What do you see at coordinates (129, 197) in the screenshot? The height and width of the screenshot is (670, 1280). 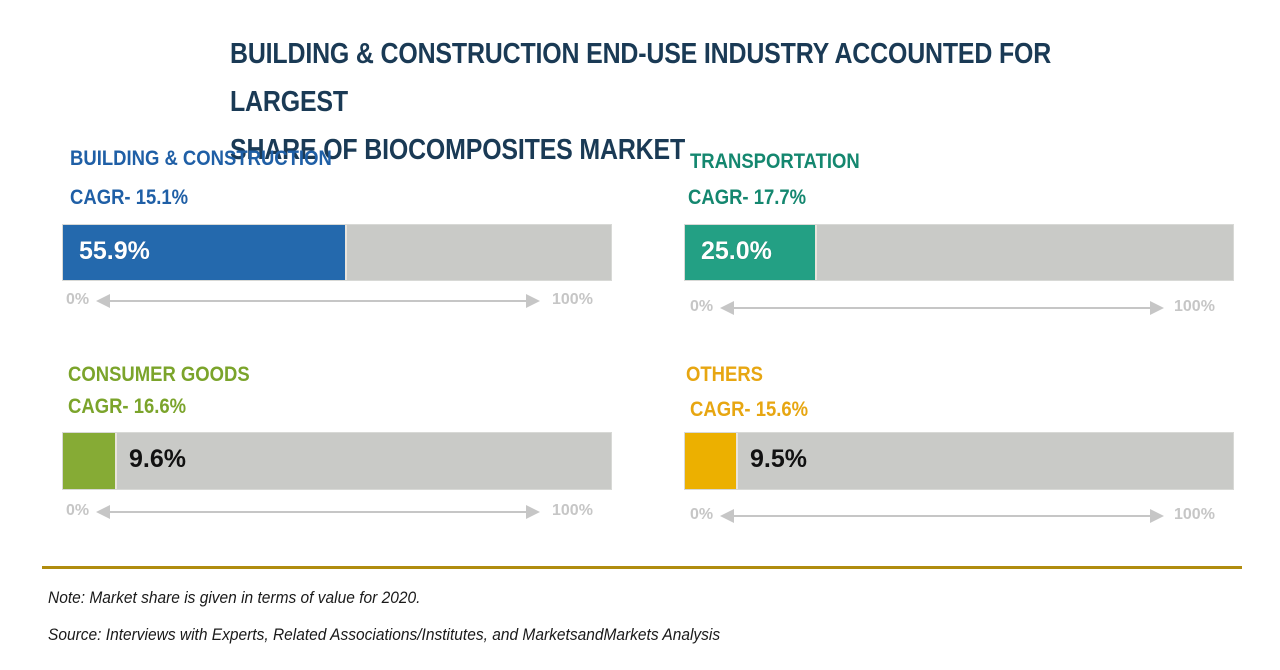 I see `segment-cagr: CAGR- 15.1%` at bounding box center [129, 197].